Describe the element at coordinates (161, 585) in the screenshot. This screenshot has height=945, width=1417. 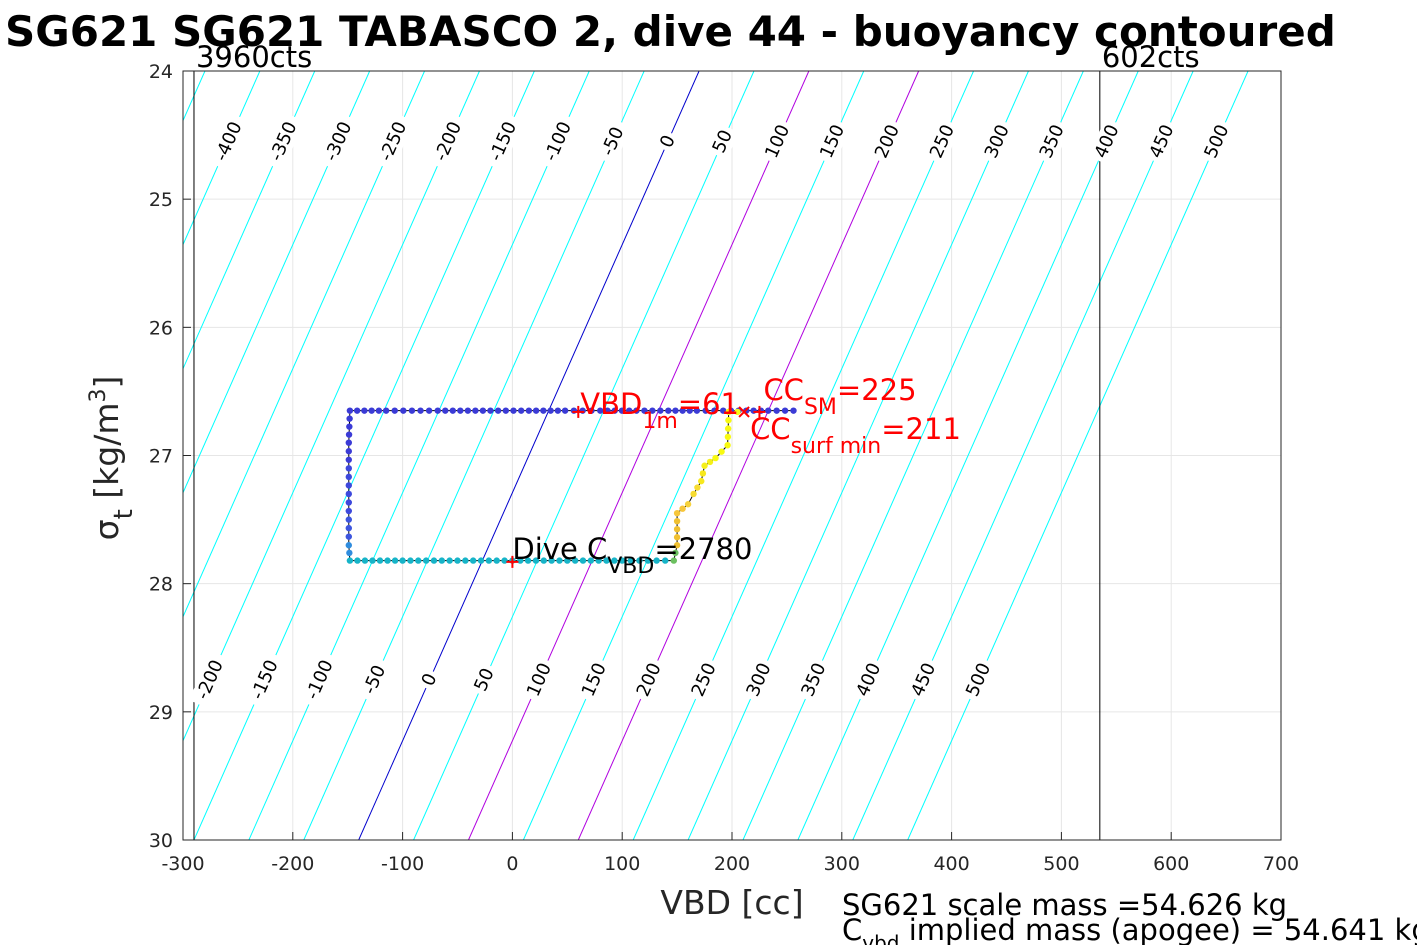
I see `y-tick-label: 28` at that location.